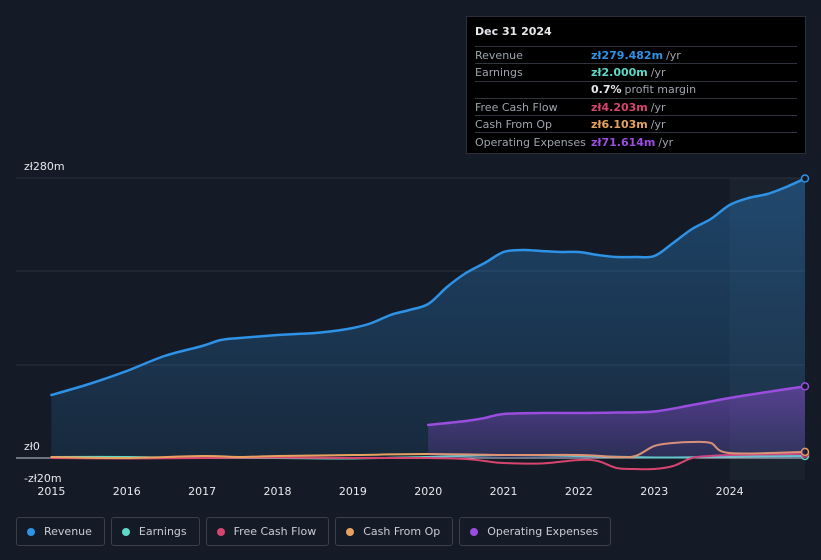 This screenshot has width=821, height=560. Describe the element at coordinates (499, 55) in the screenshot. I see `tooltip-row-label: Revenue` at that location.